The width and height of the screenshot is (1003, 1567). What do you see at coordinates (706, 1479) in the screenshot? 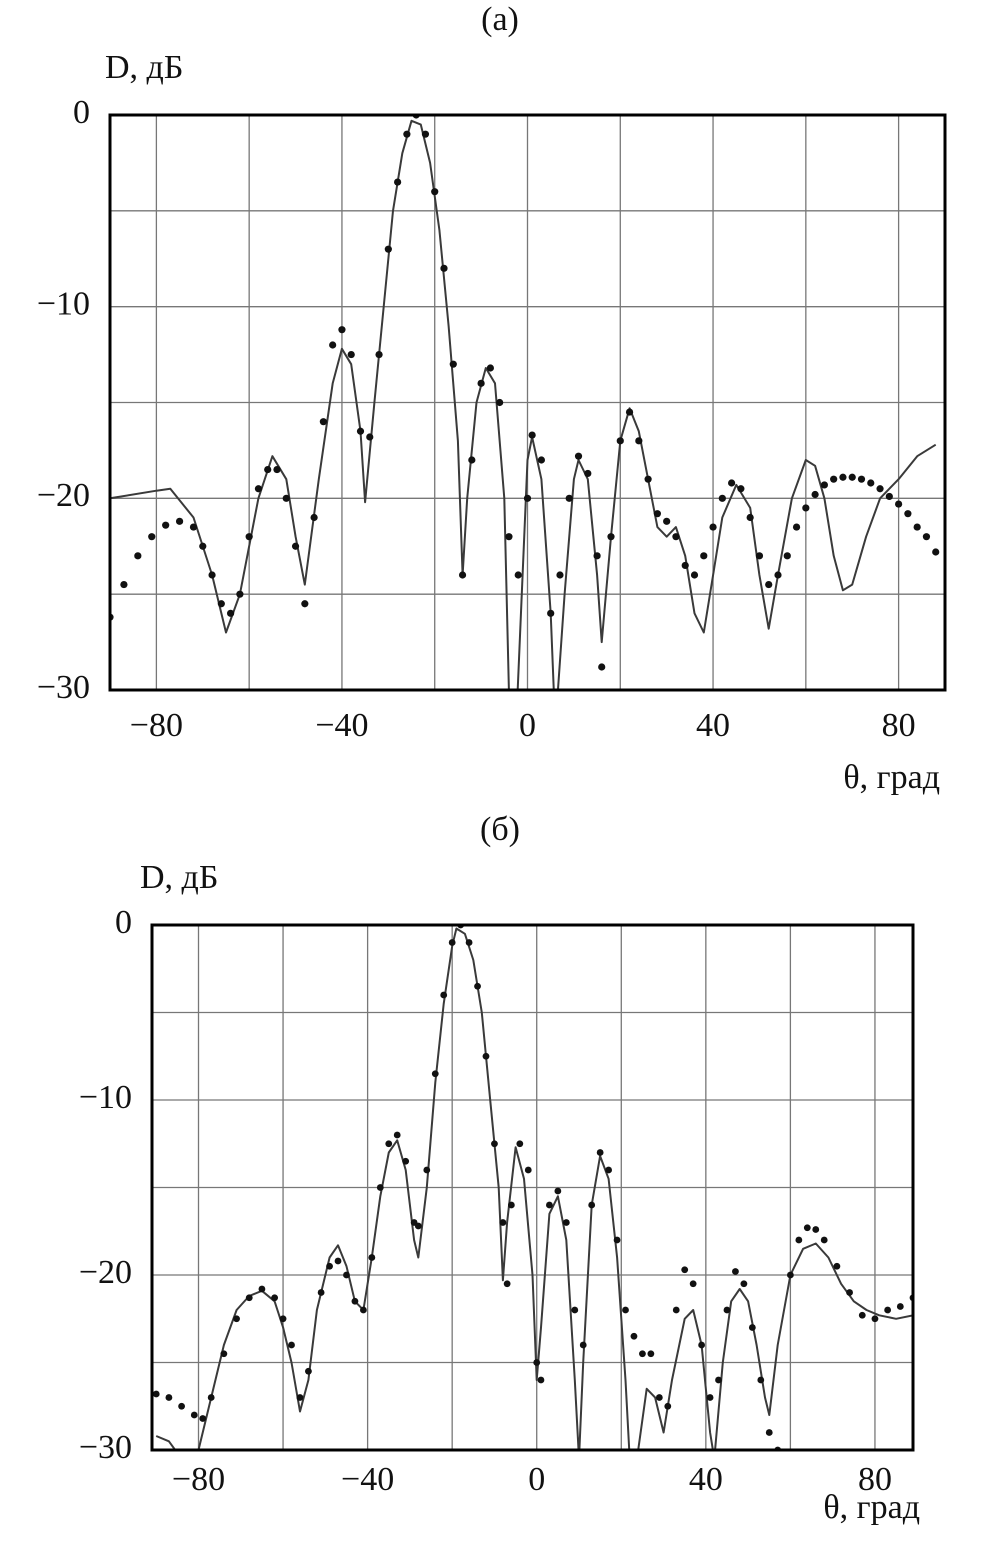
I see `x-tick-label: 40` at bounding box center [706, 1479].